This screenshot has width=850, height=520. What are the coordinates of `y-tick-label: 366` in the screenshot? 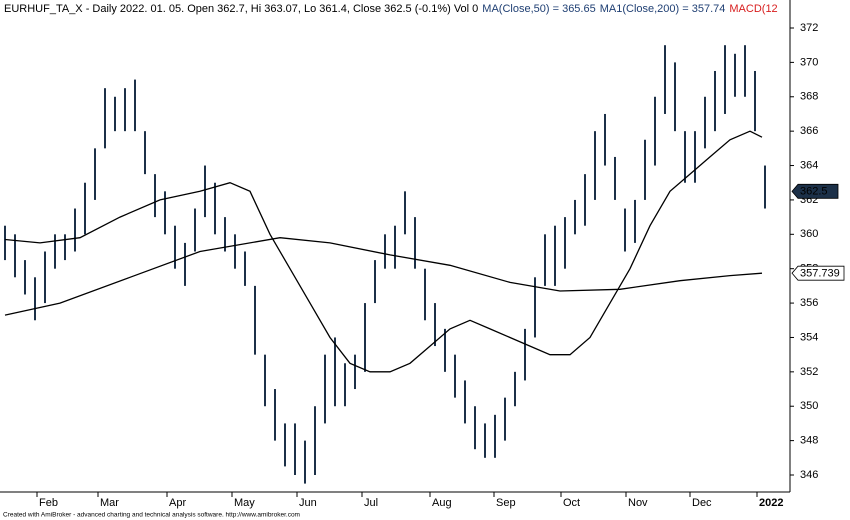 It's located at (809, 131).